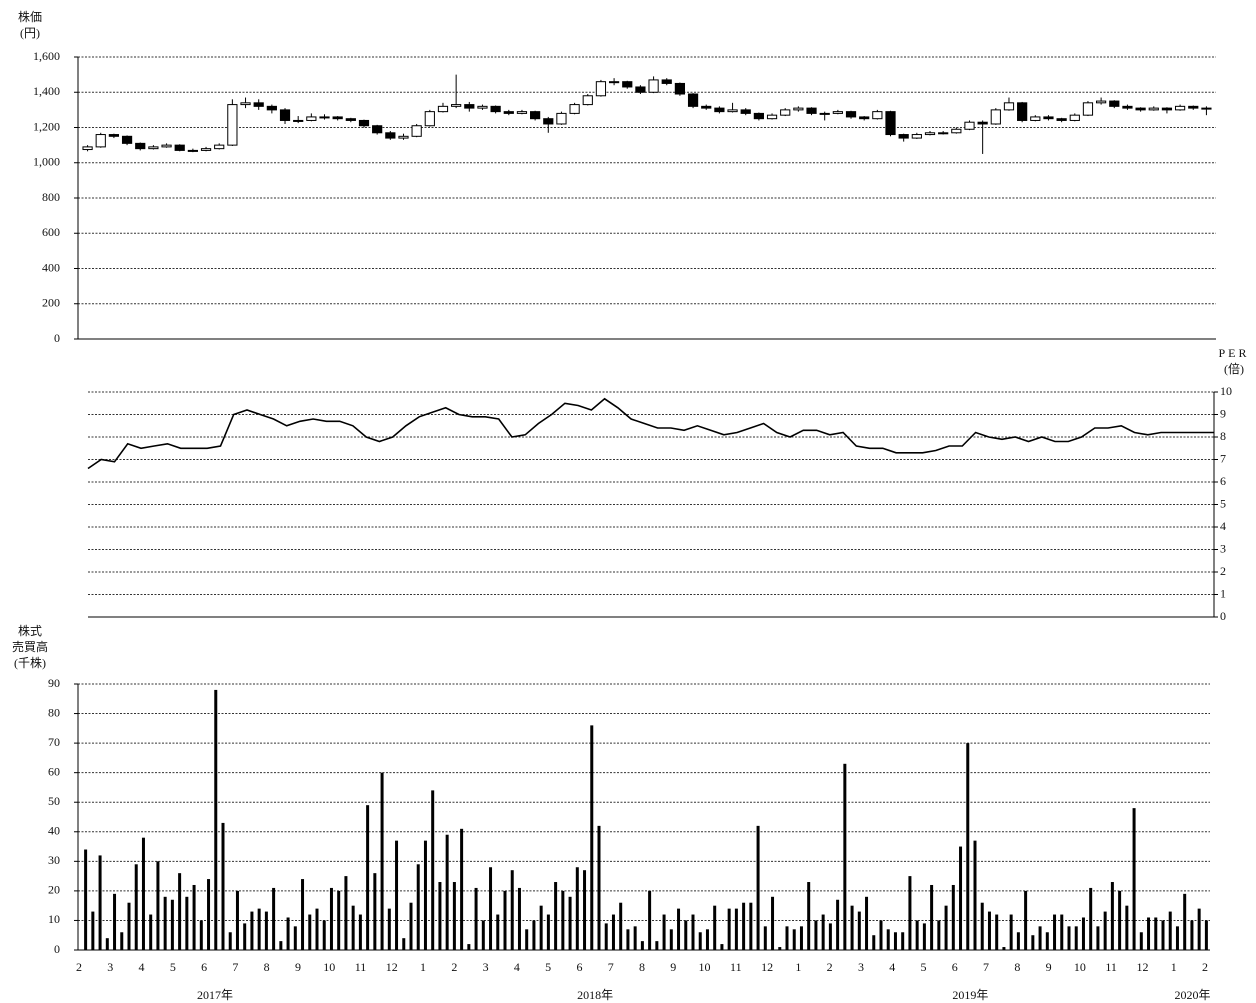 The image size is (1256, 1003). I want to click on x-tick-label: 2, so click(79, 967).